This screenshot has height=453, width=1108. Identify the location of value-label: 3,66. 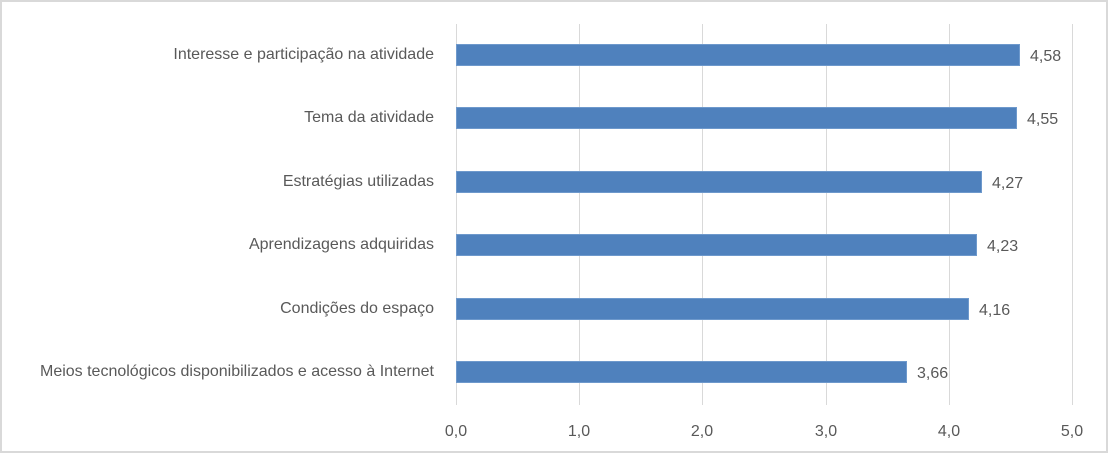
(933, 373).